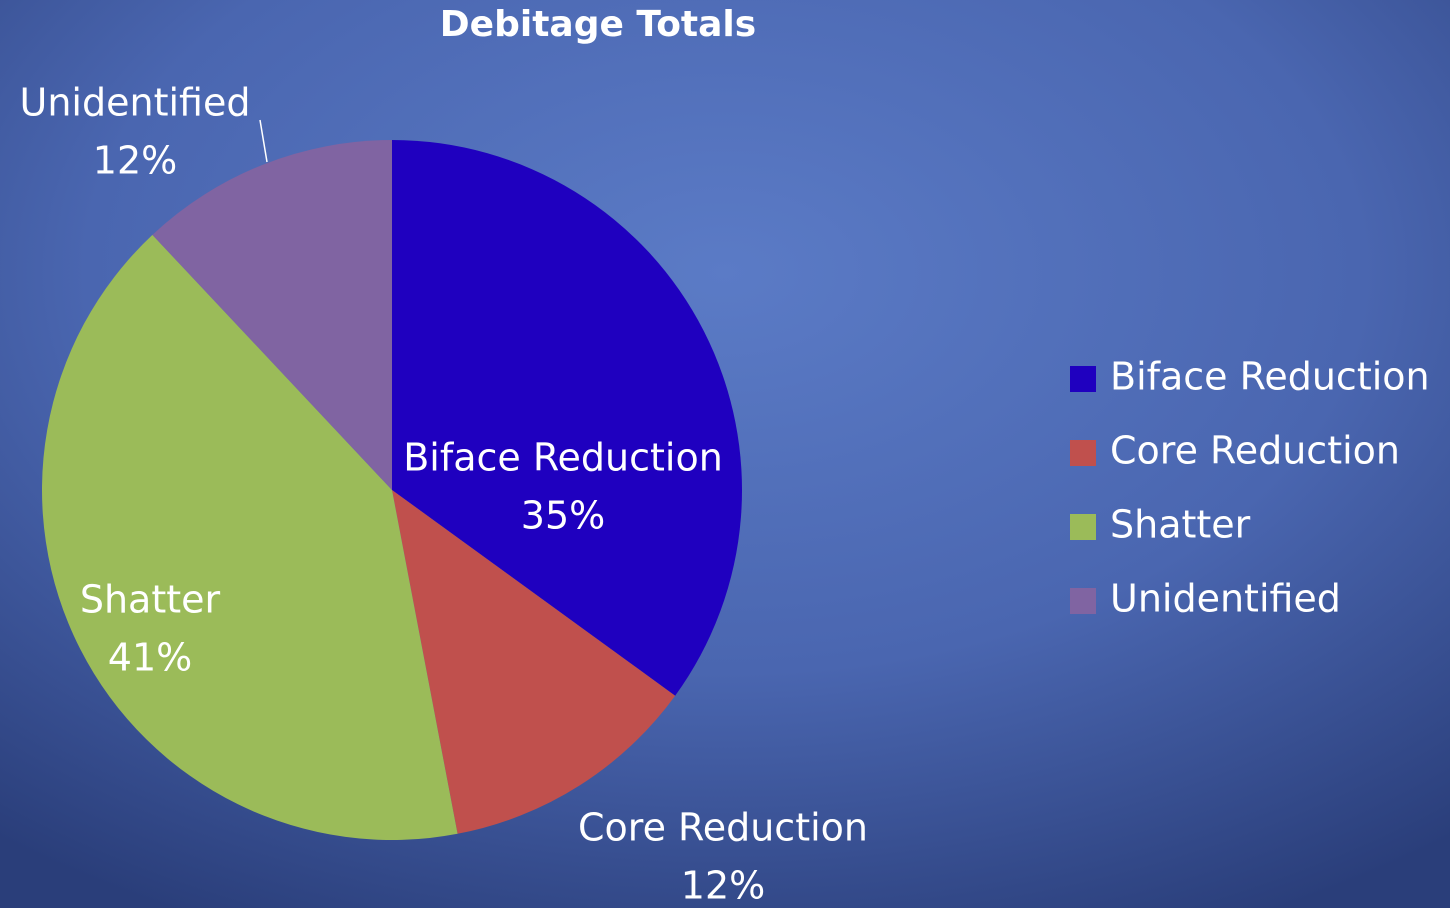 The image size is (1450, 908). Describe the element at coordinates (563, 458) in the screenshot. I see `data-label-name: Biface Reduction` at that location.